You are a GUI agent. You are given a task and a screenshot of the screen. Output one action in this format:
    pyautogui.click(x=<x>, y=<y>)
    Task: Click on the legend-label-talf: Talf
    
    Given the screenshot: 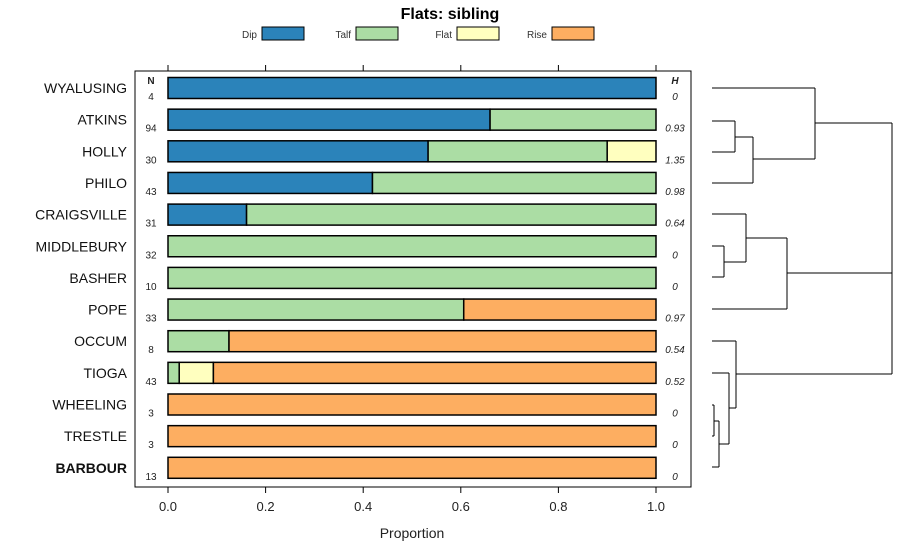 What is the action you would take?
    pyautogui.click(x=343, y=35)
    